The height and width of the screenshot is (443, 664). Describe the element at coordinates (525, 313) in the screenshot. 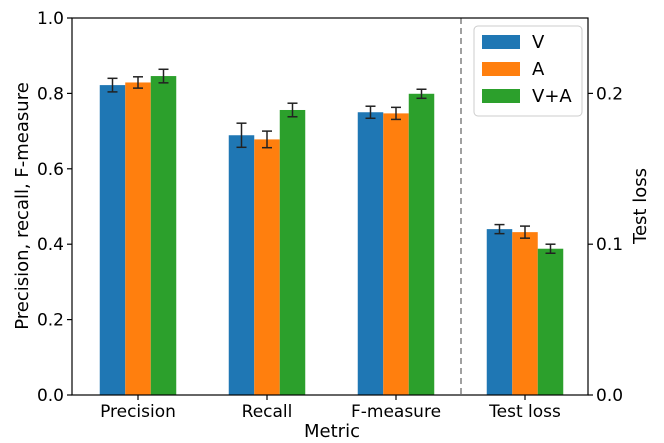

I see `bar-a-test-loss` at that location.